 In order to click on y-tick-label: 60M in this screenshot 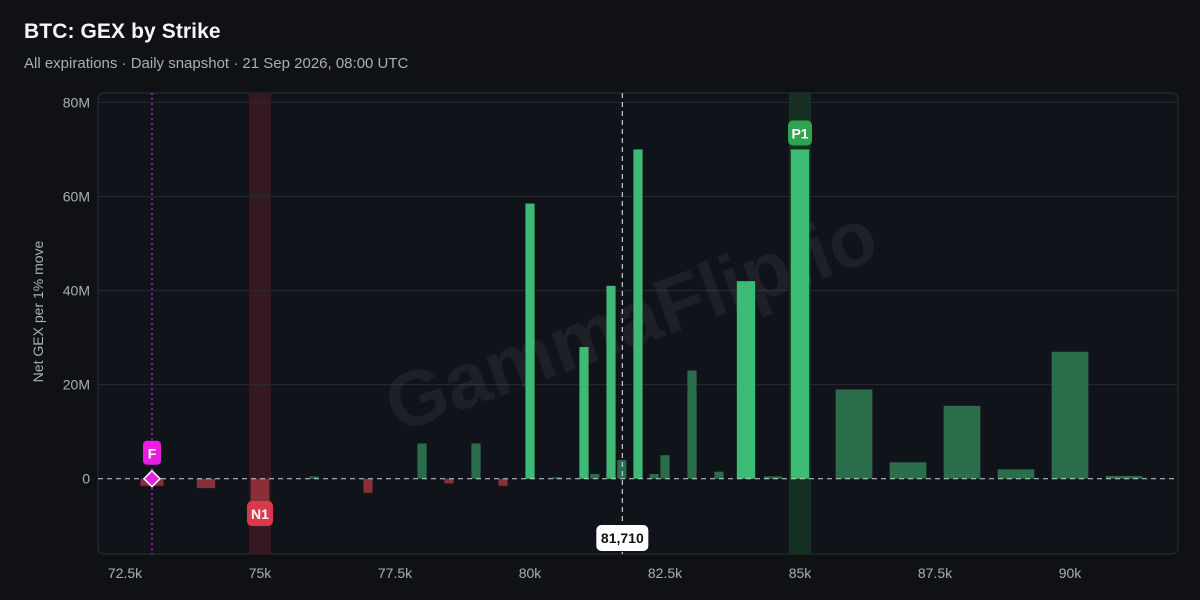, I will do `click(76, 196)`.